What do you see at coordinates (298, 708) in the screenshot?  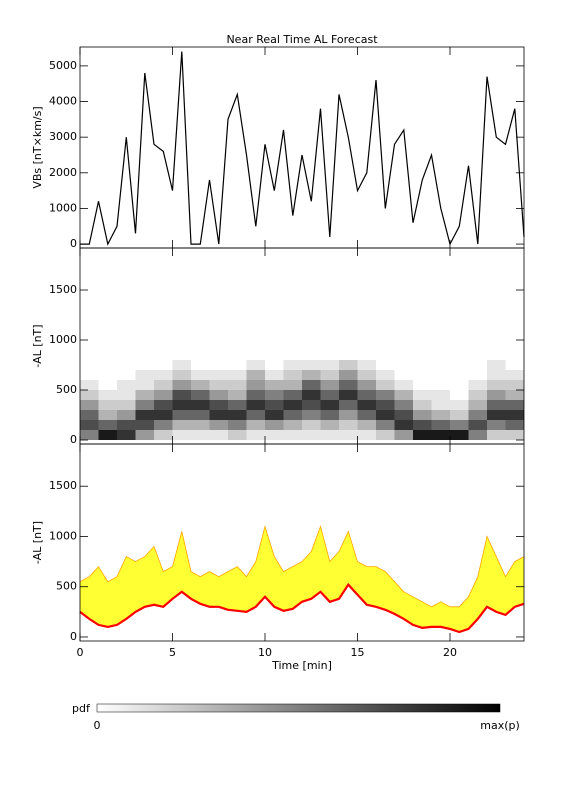 I see `colorbar` at bounding box center [298, 708].